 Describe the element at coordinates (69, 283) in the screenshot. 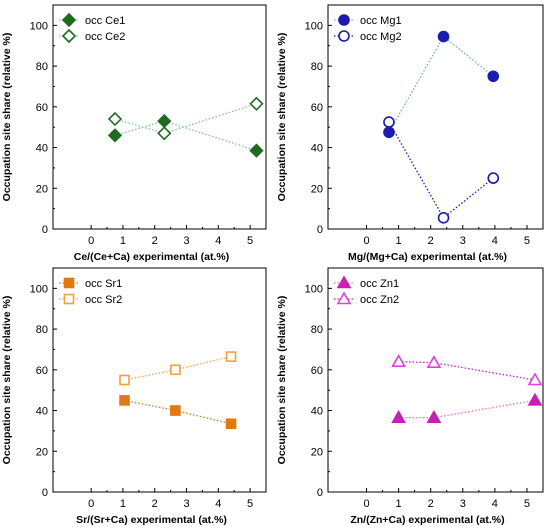

I see `marker-p3-s1-legend` at that location.